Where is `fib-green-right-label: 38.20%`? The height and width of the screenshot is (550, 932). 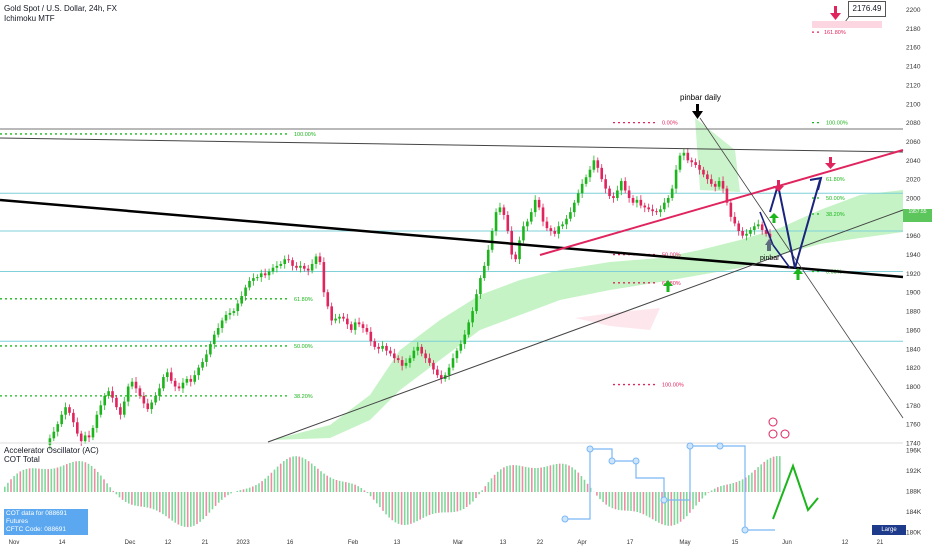
fib-green-right-label: 38.20% is located at coordinates (835, 215).